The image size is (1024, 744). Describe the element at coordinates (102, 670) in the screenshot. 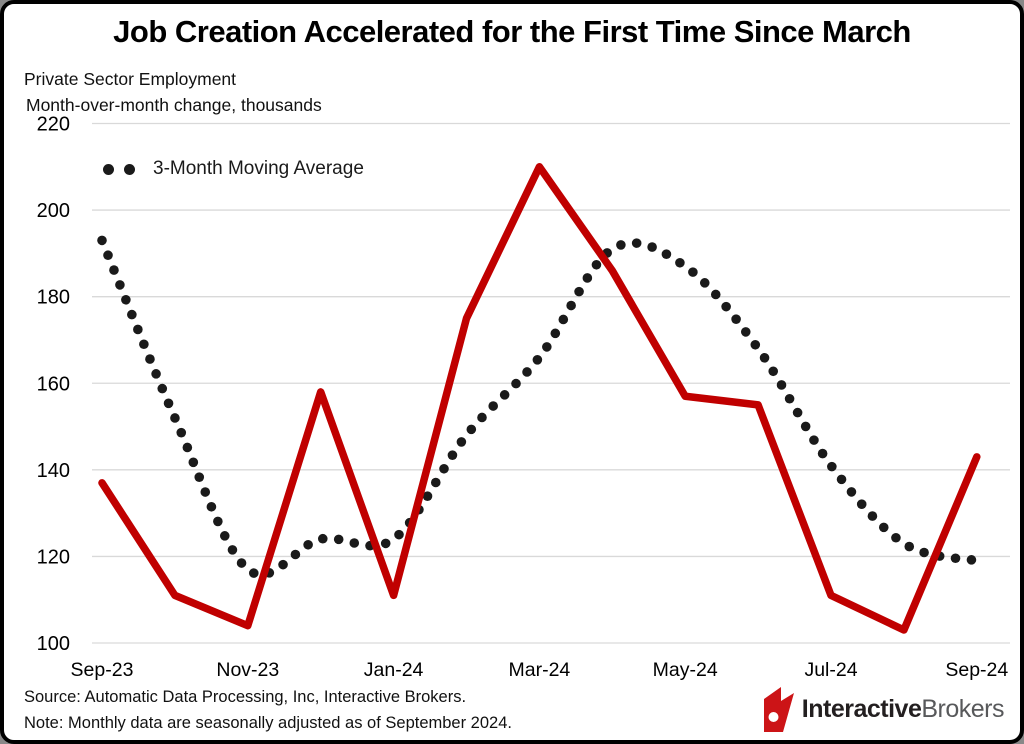

I see `x-axis-tick-label: Sep-23` at that location.